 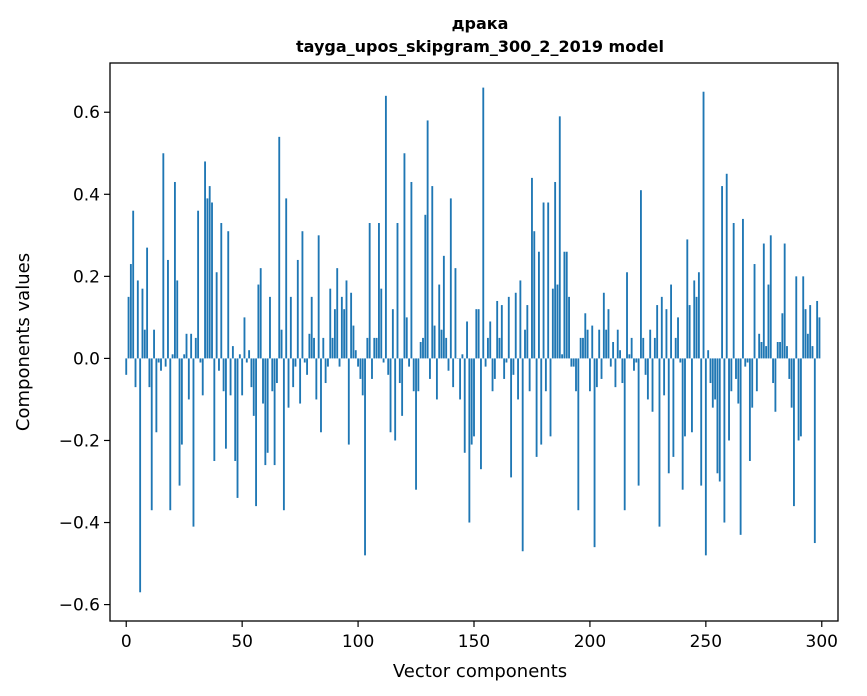 I want to click on x-axis: 0 50 100 150 200 250 300, so click(x=479, y=636).